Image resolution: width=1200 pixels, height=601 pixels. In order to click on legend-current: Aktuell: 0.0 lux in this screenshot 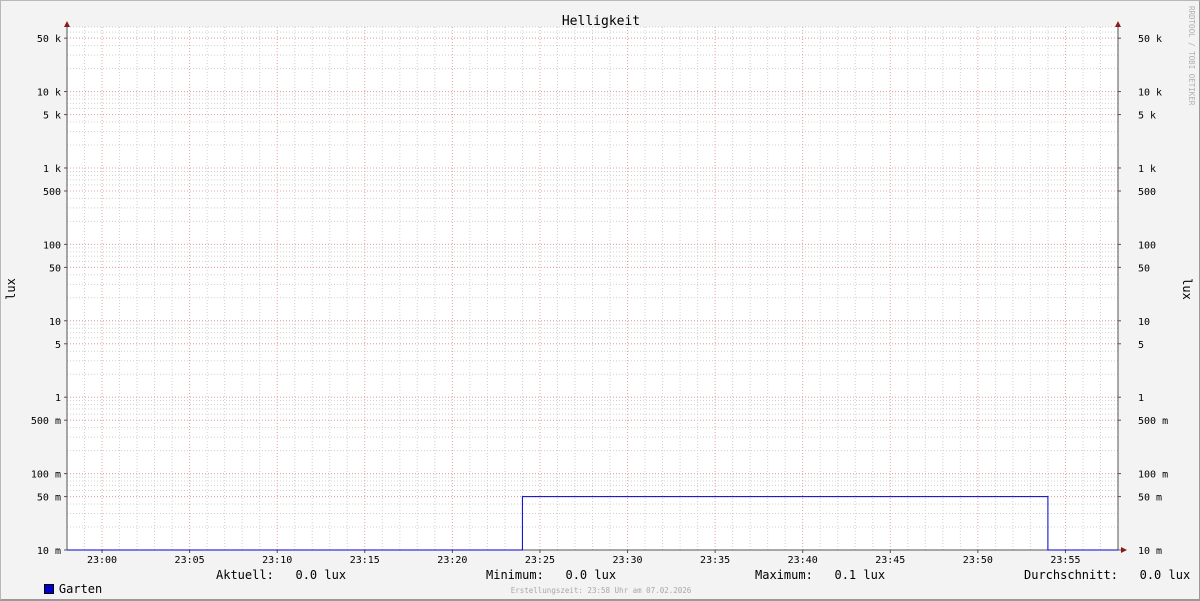, I will do `click(281, 575)`.